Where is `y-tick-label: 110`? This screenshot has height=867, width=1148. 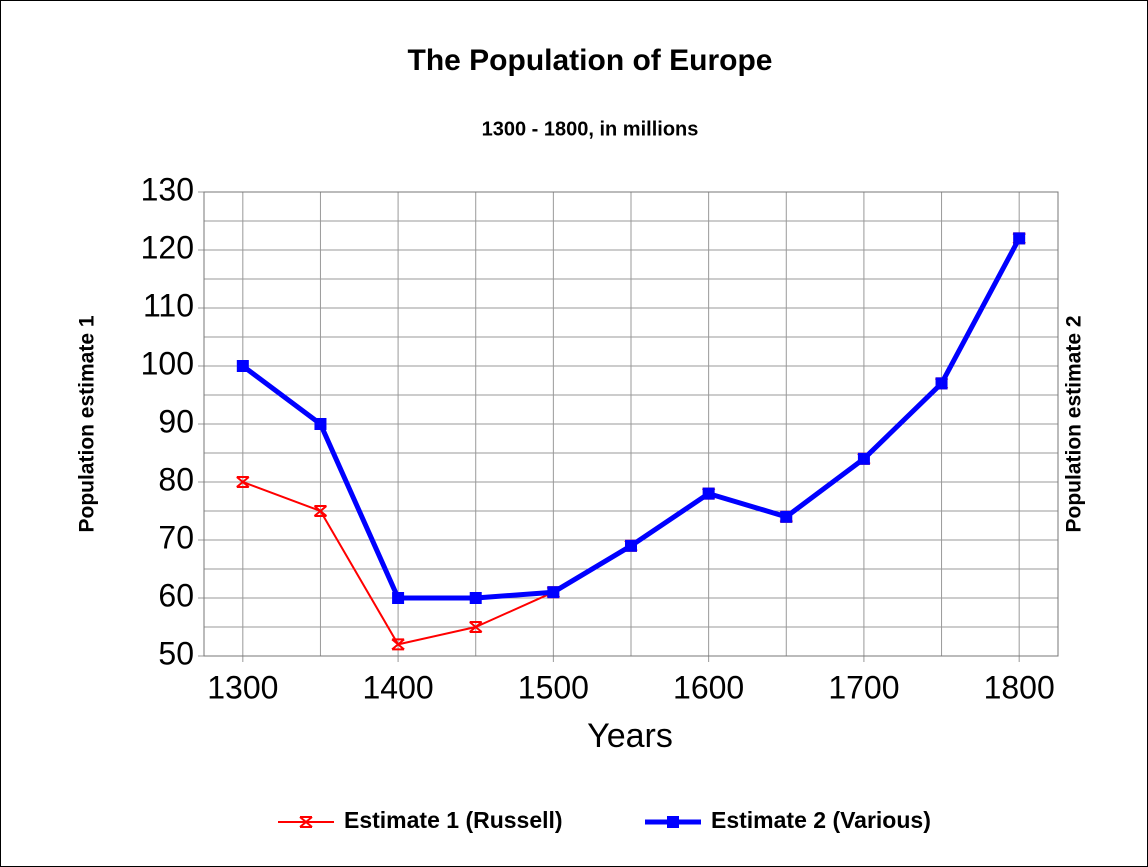
y-tick-label: 110 is located at coordinates (168, 305).